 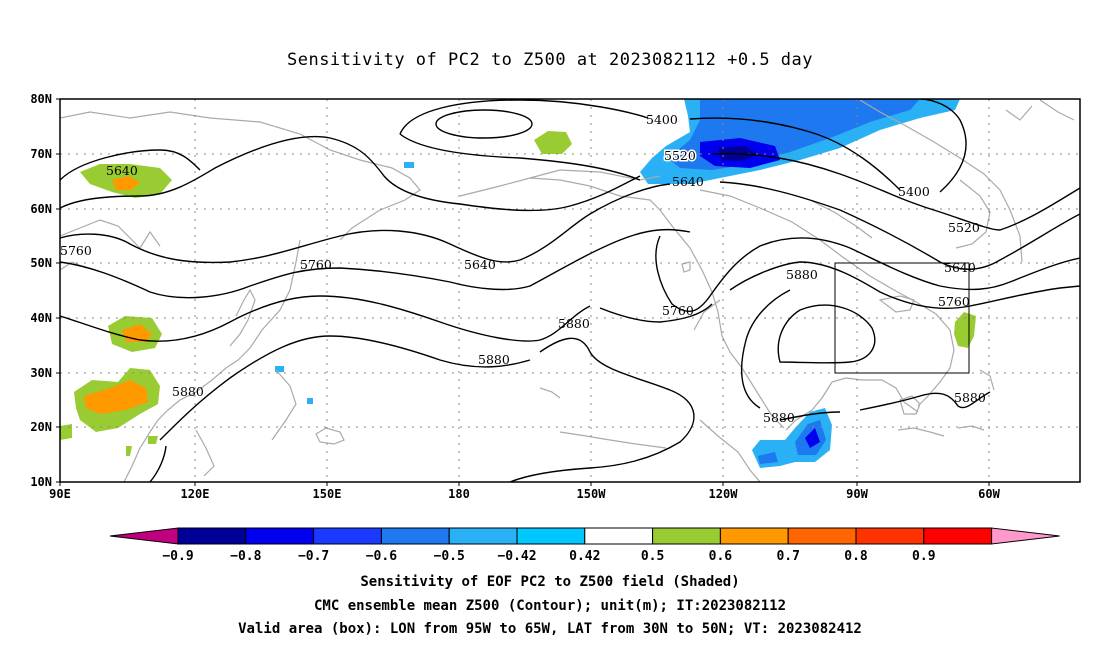 I want to click on neg-sensitivity-area-gulf-core, so click(x=812, y=438).